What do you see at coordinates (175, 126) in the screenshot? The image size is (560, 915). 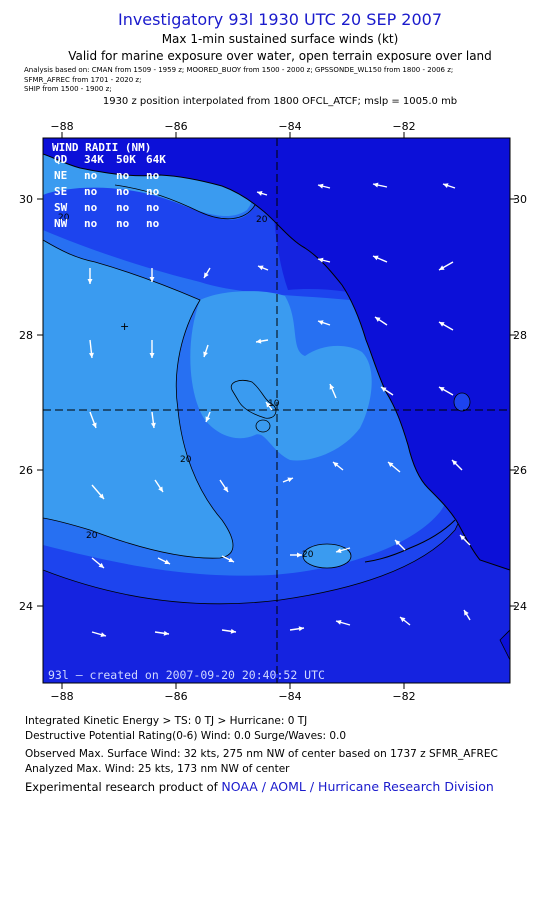 I see `x-tick-label-top: −86` at bounding box center [175, 126].